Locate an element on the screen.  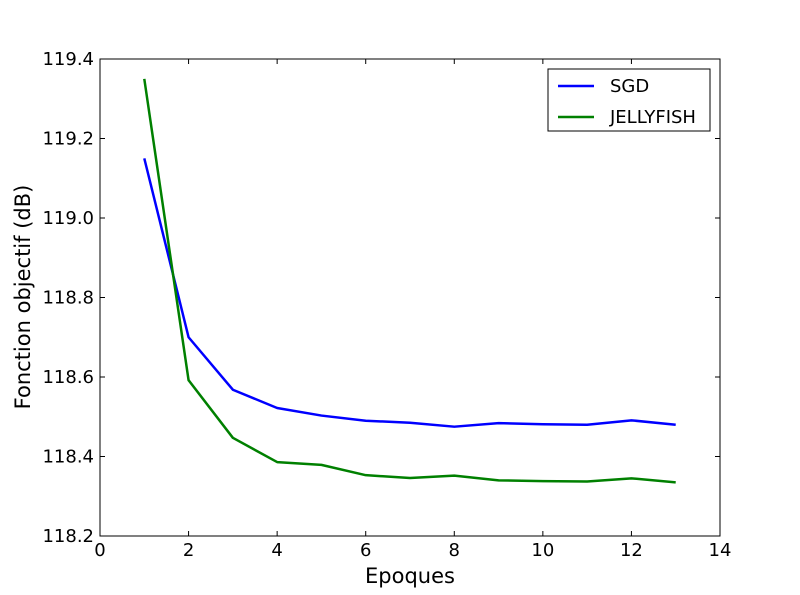
y-tick-label: 119.2 is located at coordinates (68, 139).